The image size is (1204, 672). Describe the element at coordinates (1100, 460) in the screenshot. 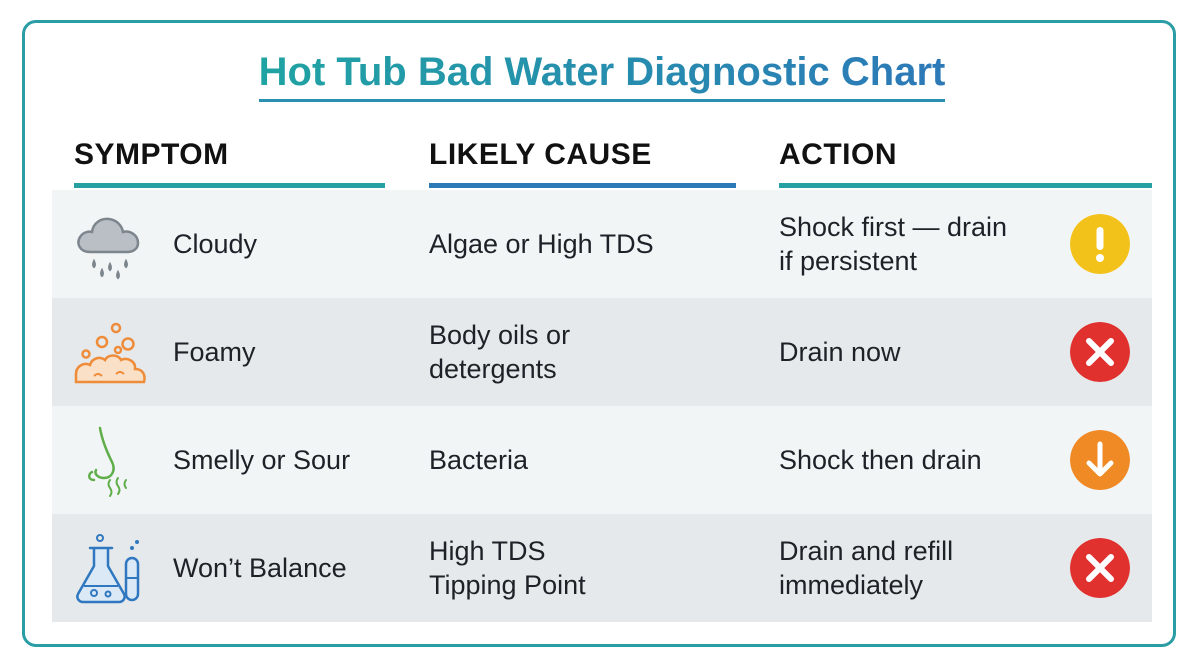

I see `down-arrow-icon` at that location.